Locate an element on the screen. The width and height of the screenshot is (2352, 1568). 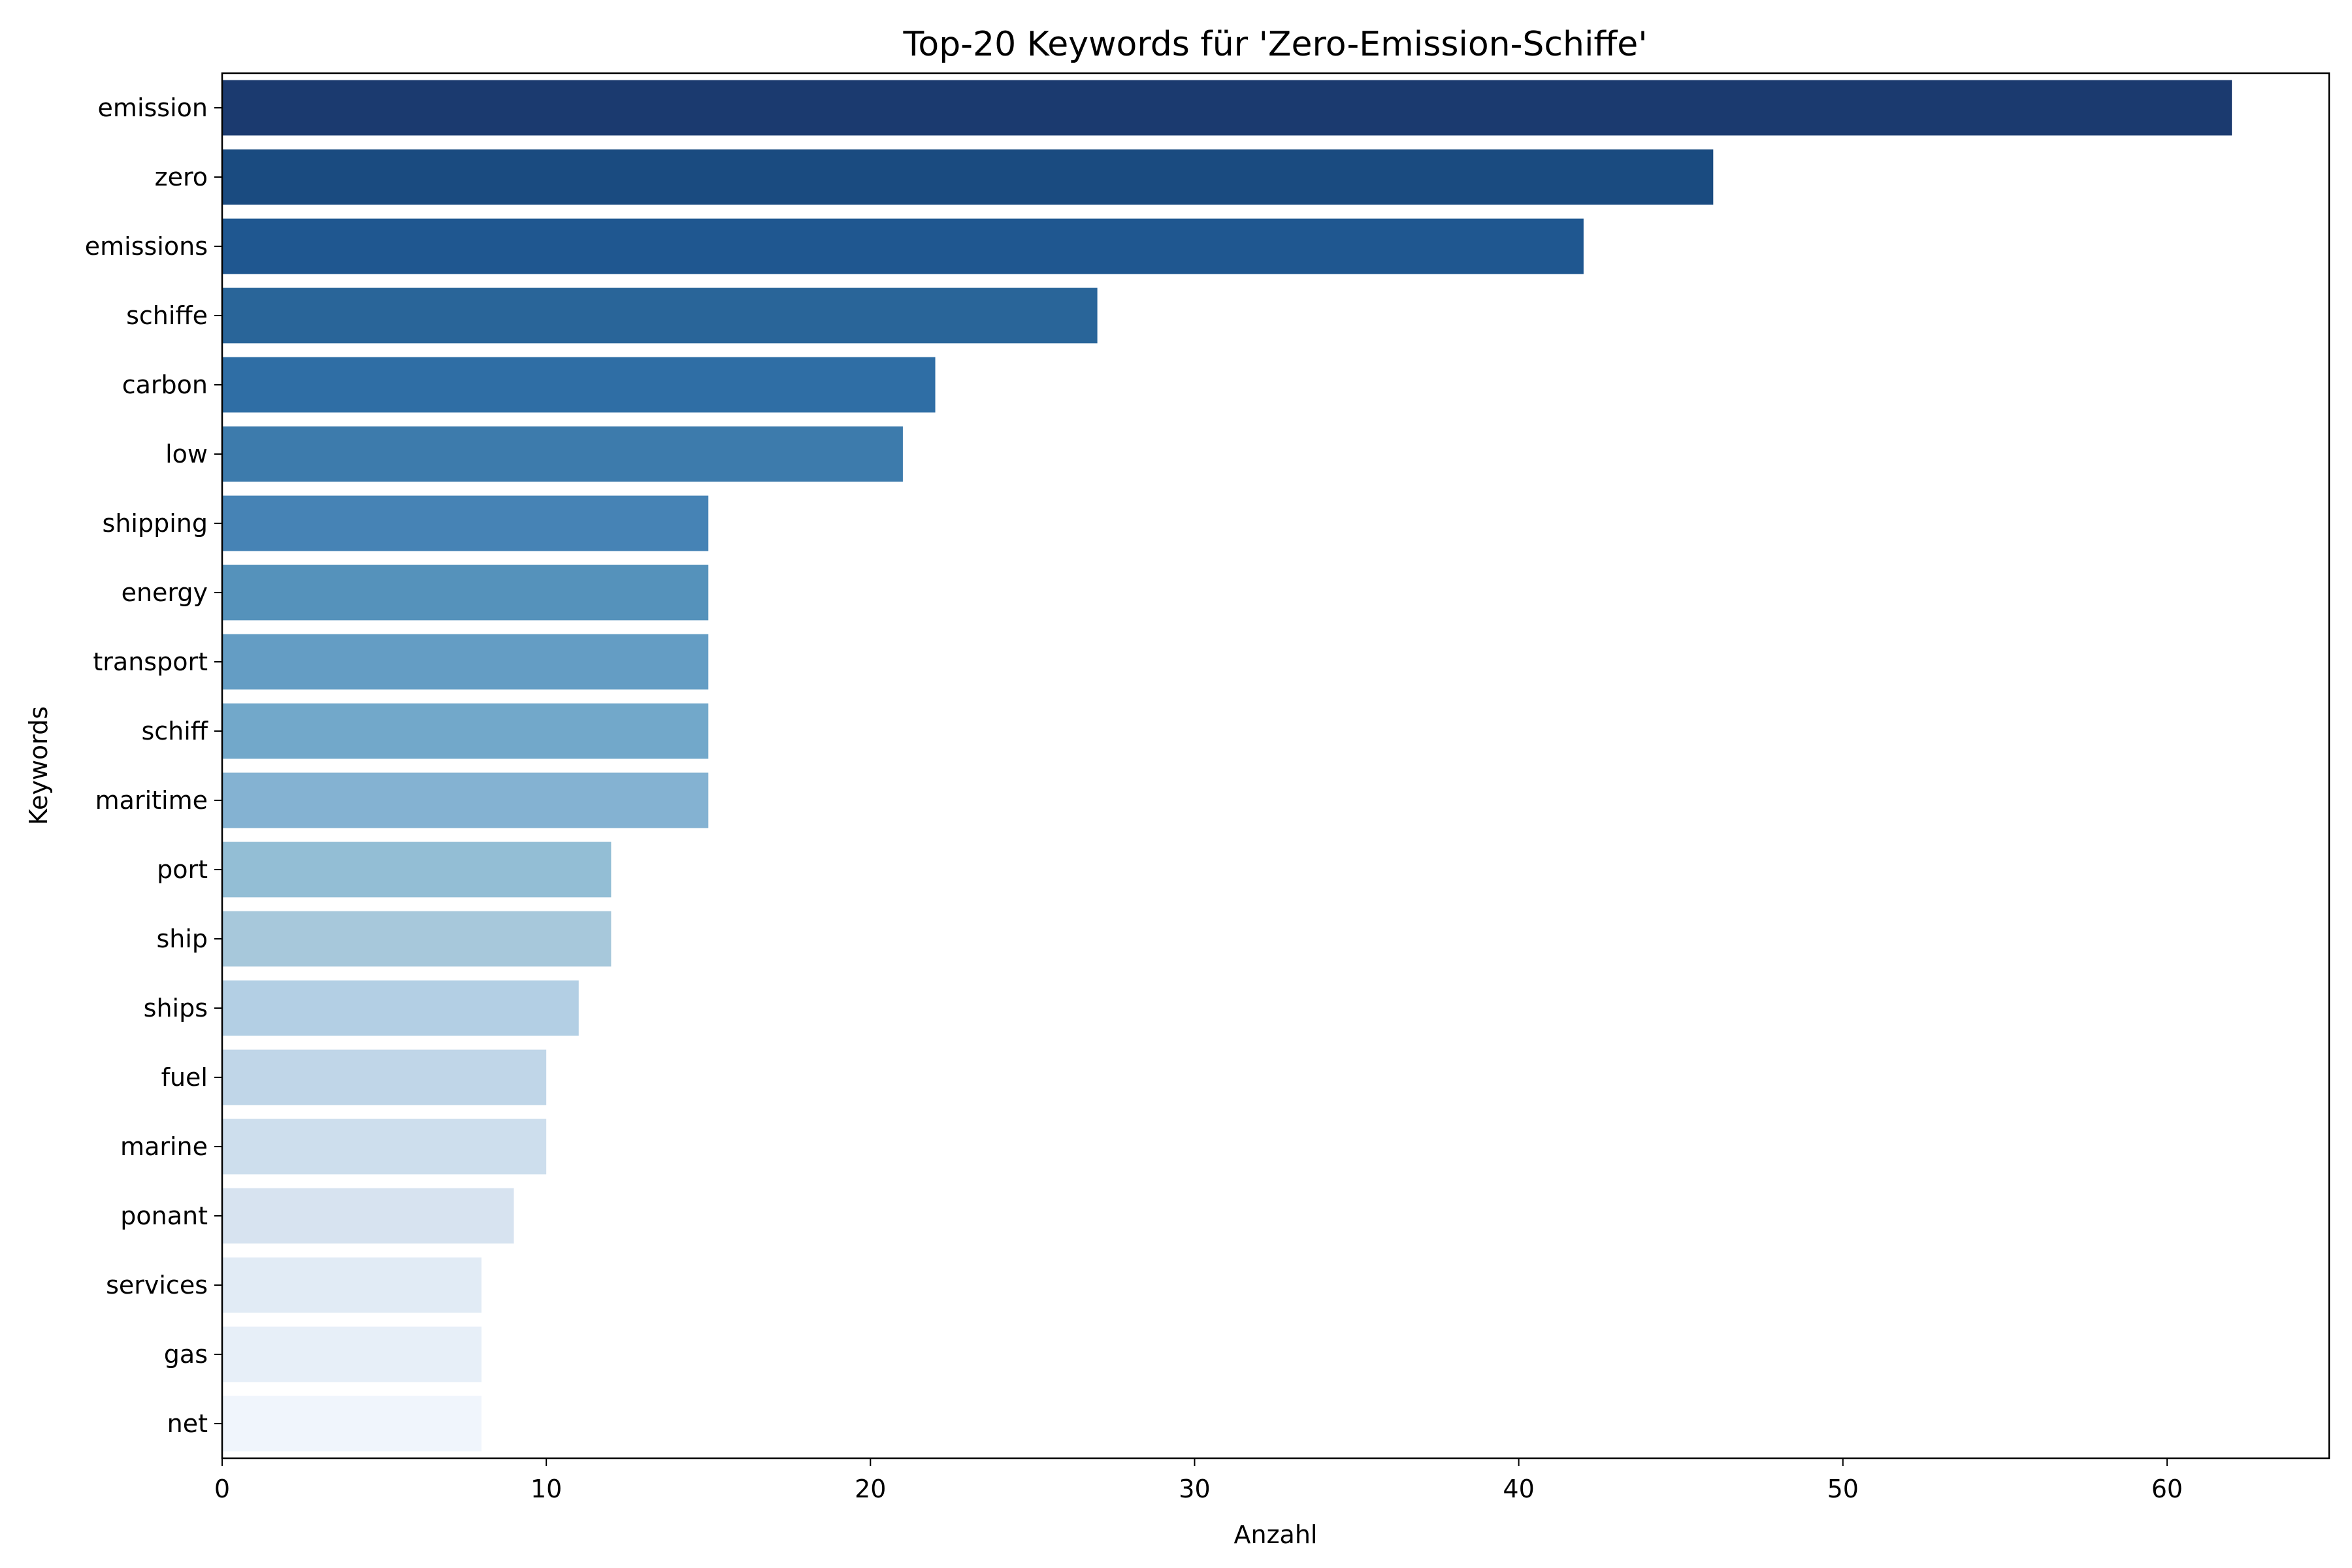
bar-carbon is located at coordinates (579, 385).